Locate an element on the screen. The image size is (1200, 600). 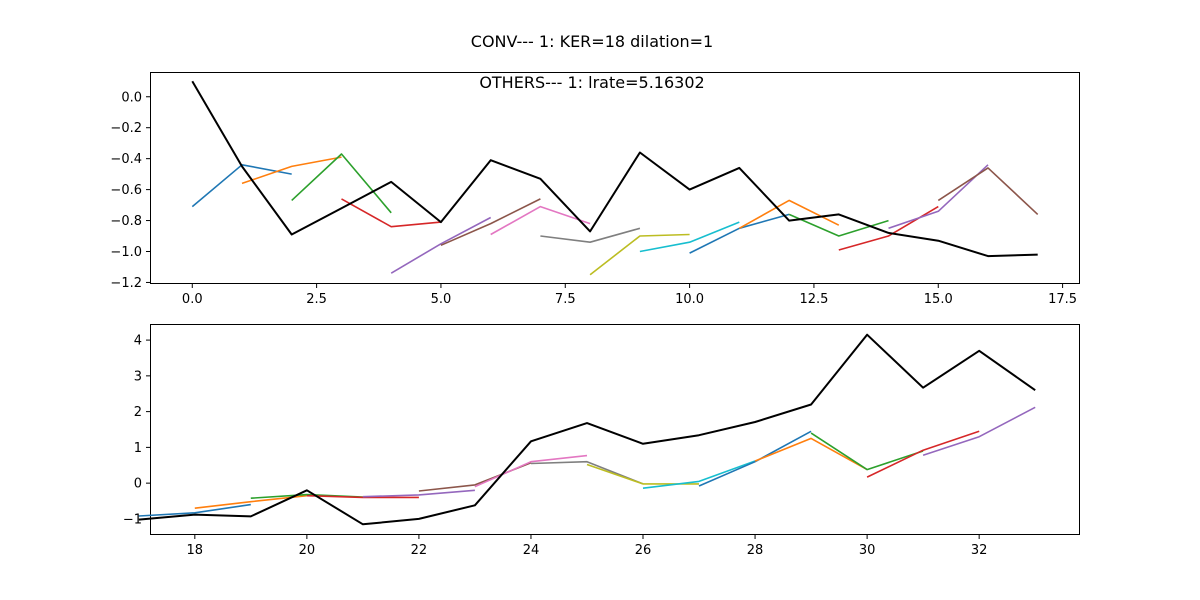
bottom-x-tick-label: 28 is located at coordinates (755, 550).